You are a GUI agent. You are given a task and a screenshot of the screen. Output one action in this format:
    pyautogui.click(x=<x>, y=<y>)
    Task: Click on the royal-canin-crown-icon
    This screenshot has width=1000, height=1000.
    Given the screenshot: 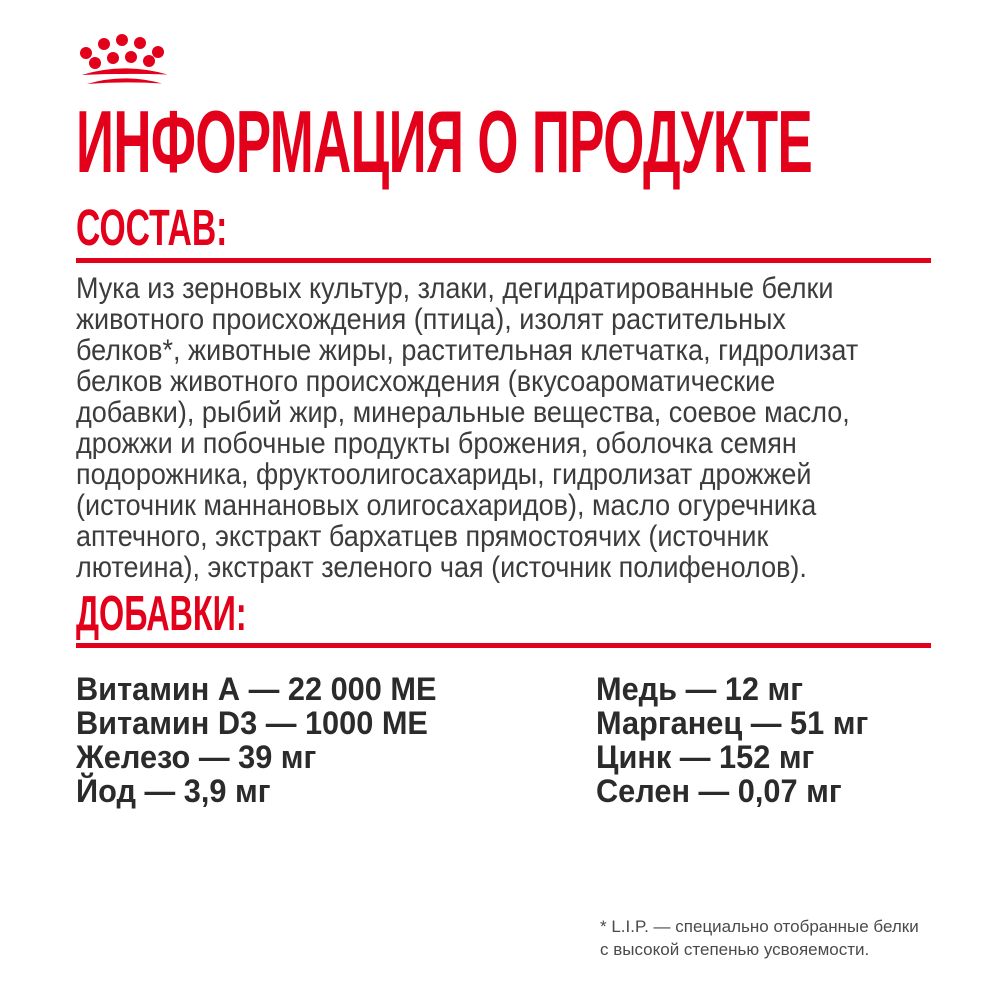 What is the action you would take?
    pyautogui.click(x=124, y=59)
    